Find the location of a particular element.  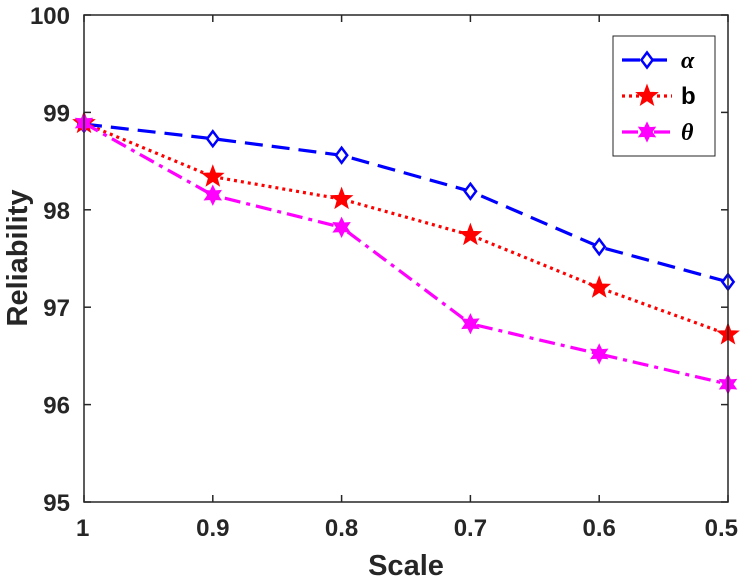

x-tick-label: 0.9 is located at coordinates (212, 528).